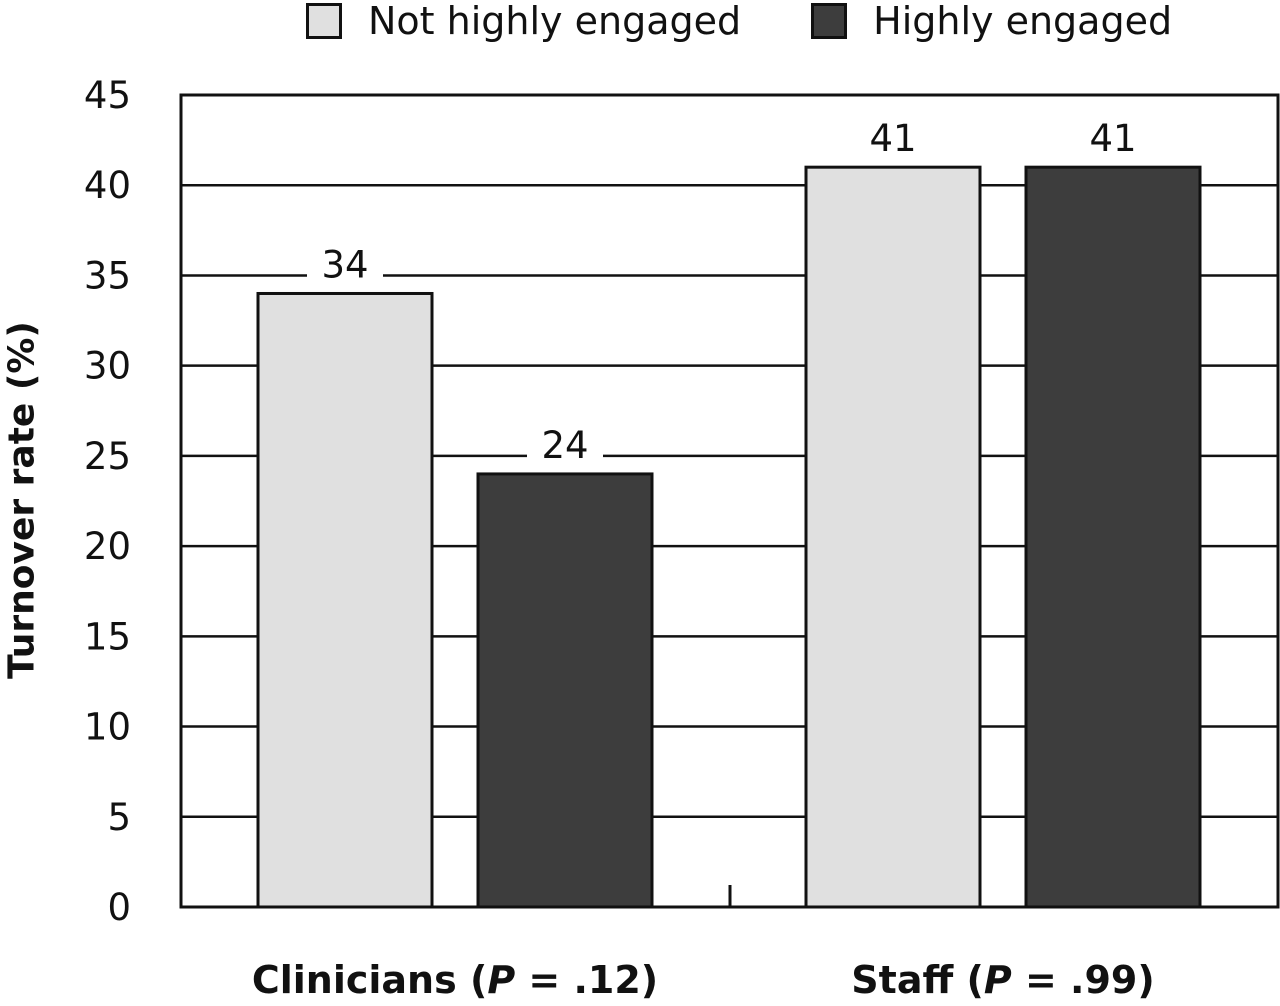  What do you see at coordinates (555, 21) in the screenshot?
I see `legend-label-not-highly-engaged: Not highly engaged` at bounding box center [555, 21].